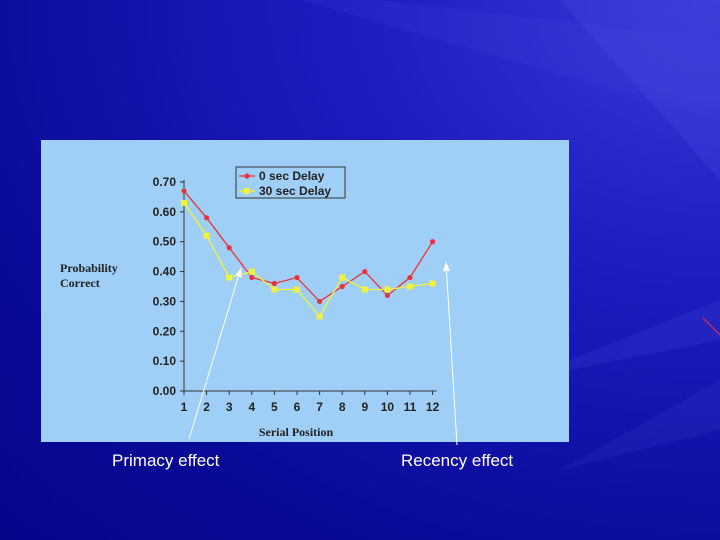 This screenshot has width=720, height=540. Describe the element at coordinates (89, 268) in the screenshot. I see `y-axis-label-line1: Probability` at that location.